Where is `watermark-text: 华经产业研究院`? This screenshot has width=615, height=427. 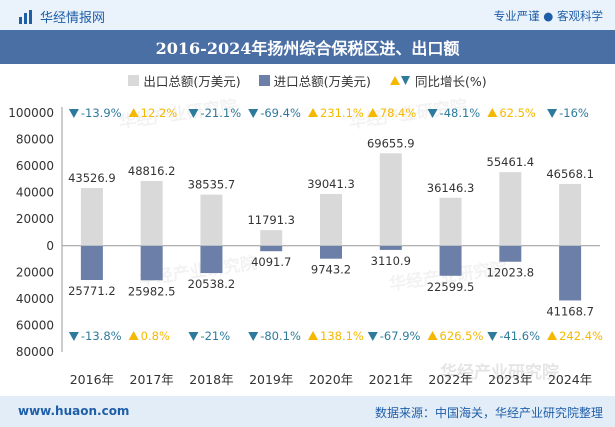
watermark-text: 华经产业研究院 is located at coordinates (499, 372).